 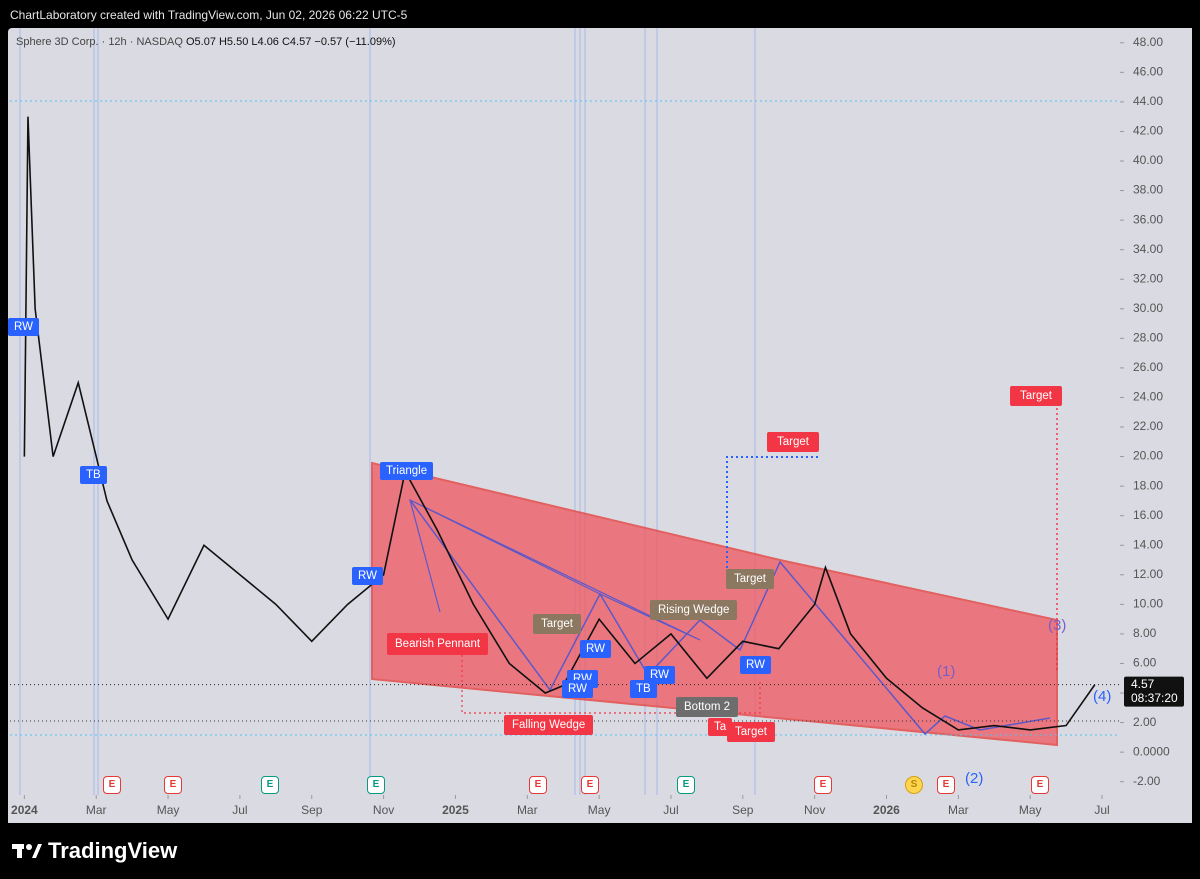 What do you see at coordinates (1148, 397) in the screenshot?
I see `y-tick-label: 24.00` at bounding box center [1148, 397].